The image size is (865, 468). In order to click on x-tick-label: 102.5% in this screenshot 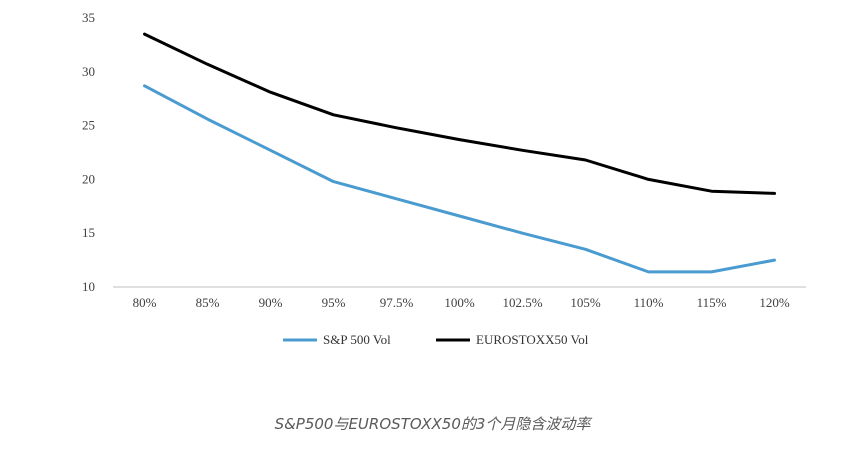, I will do `click(522, 302)`.